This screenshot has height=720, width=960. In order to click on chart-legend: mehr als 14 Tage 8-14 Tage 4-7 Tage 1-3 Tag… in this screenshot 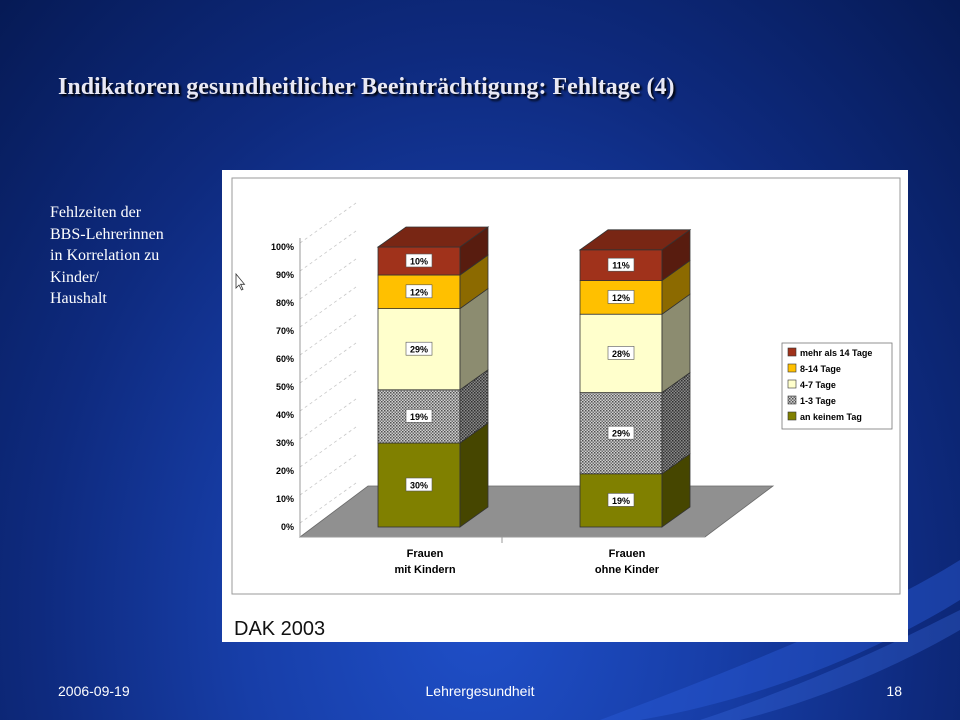, I will do `click(837, 386)`.